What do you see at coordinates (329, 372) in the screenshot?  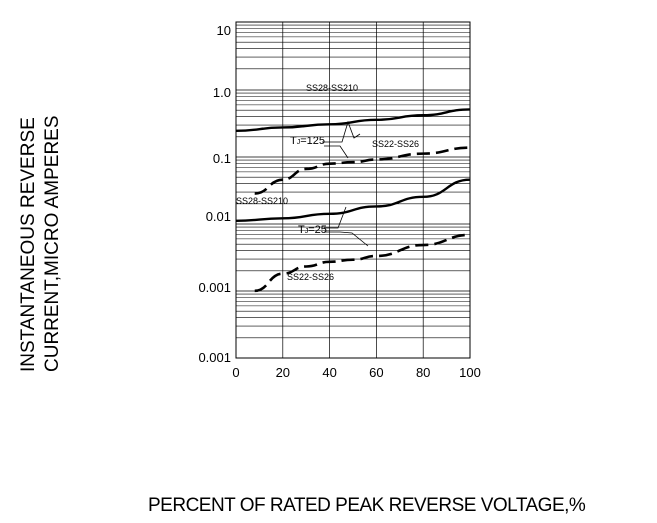 I see `x-tick-label: 40` at bounding box center [329, 372].